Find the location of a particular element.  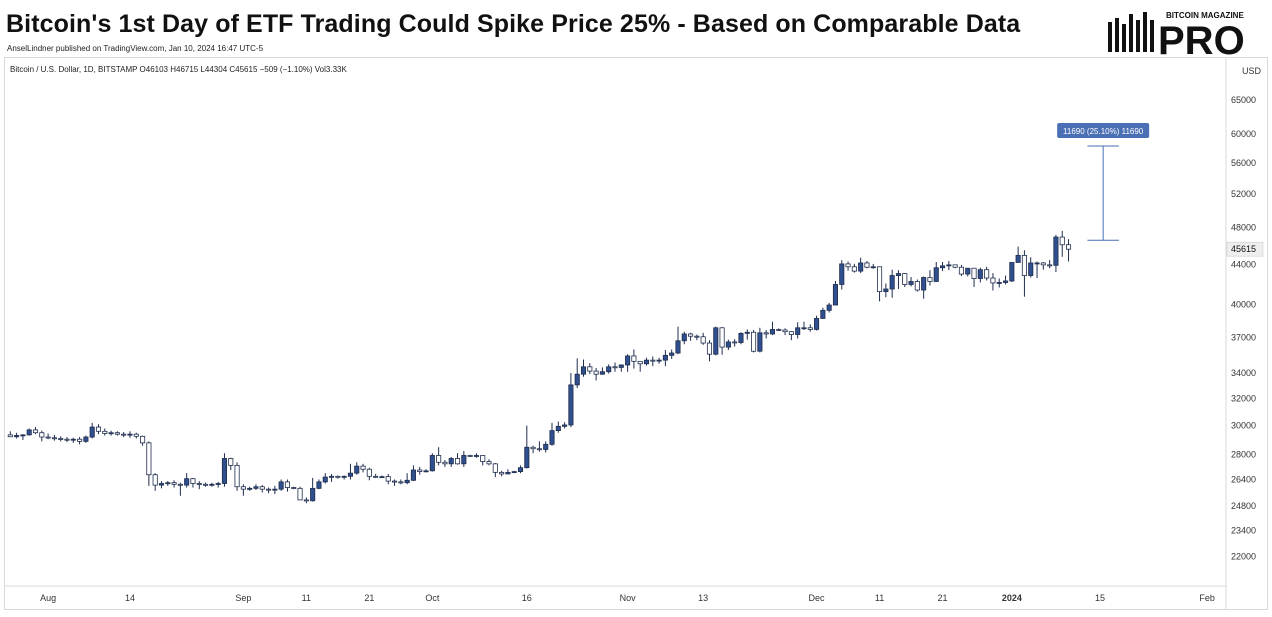

projection-label: 11690 (25.10%) 11690 is located at coordinates (1103, 131).